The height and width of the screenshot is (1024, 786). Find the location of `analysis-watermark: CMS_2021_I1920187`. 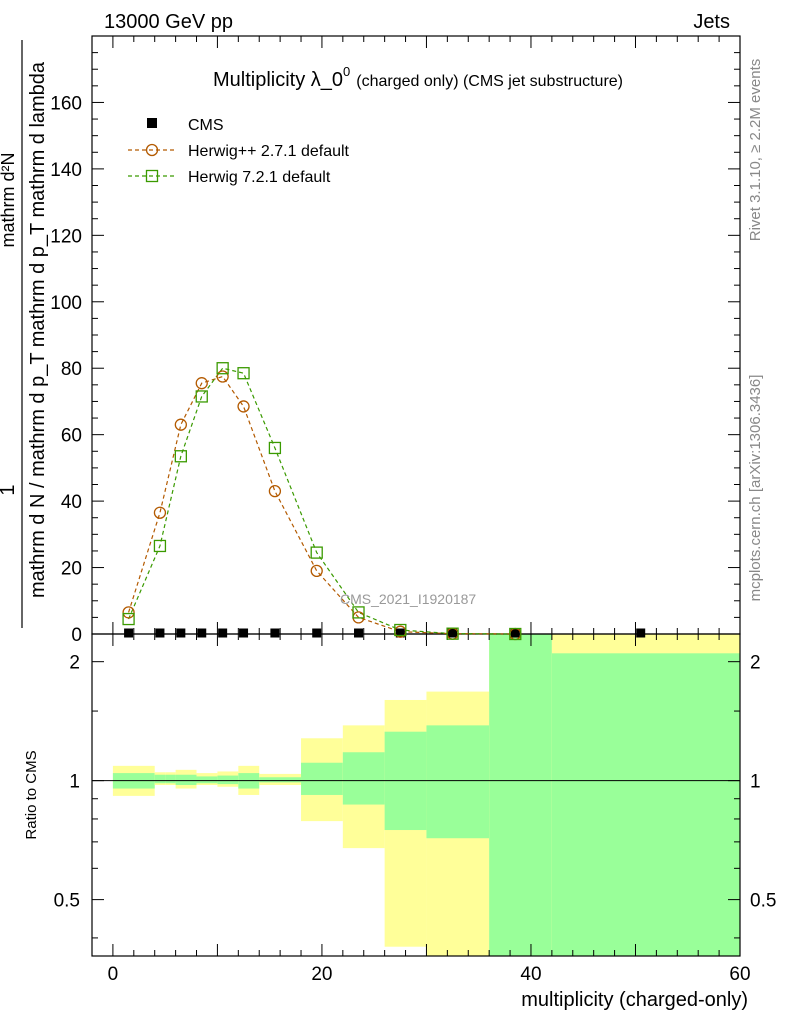

analysis-watermark: CMS_2021_I1920187 is located at coordinates (408, 599).